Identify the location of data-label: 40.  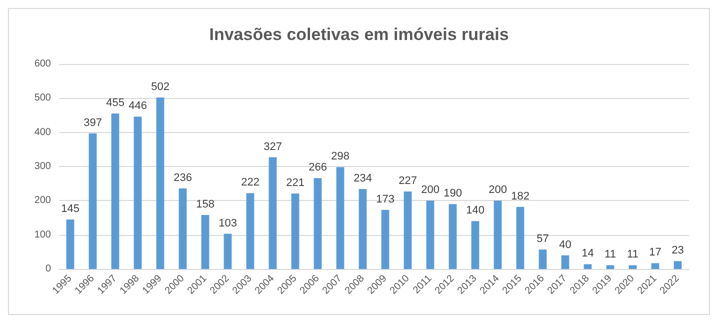
(565, 244).